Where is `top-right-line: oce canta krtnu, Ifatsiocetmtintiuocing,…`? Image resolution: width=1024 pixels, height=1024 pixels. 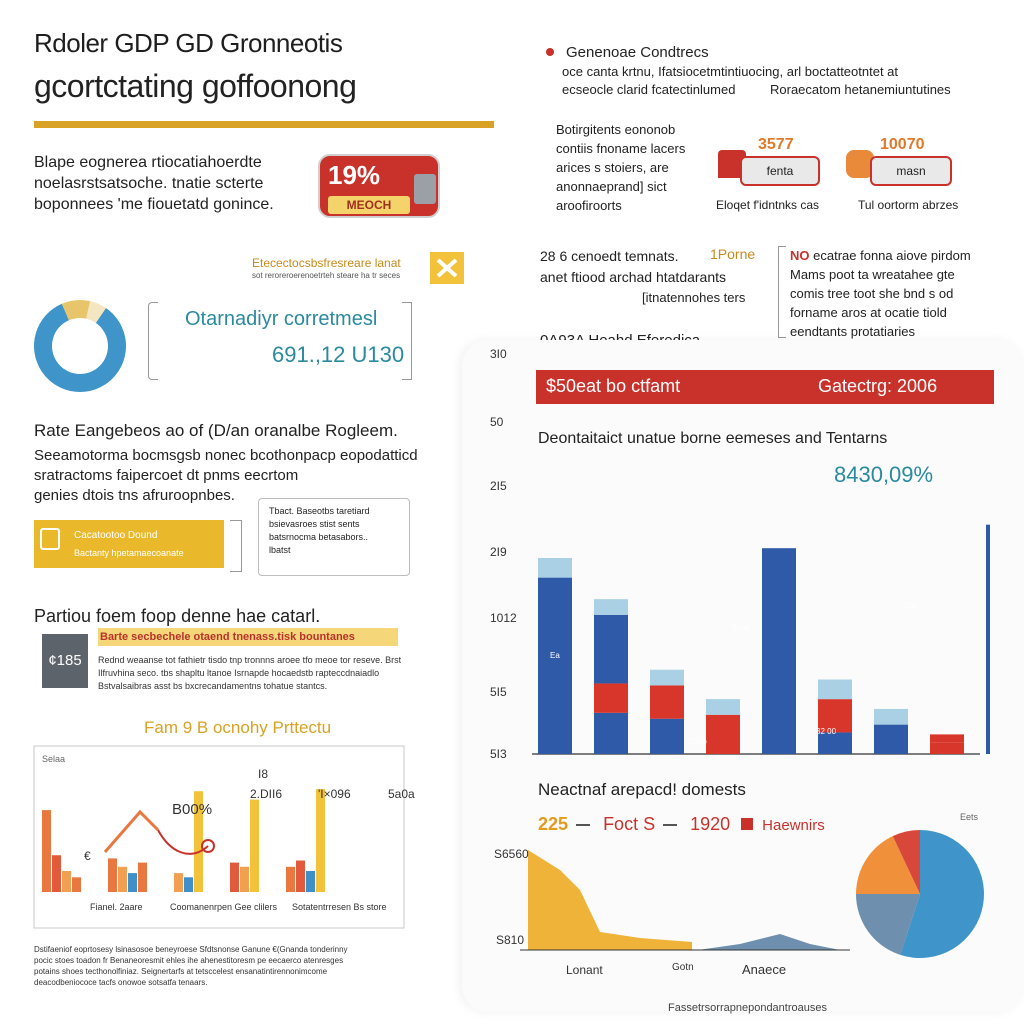 top-right-line: oce canta krtnu, Ifatsiocetmtintiuocing,… is located at coordinates (730, 71).